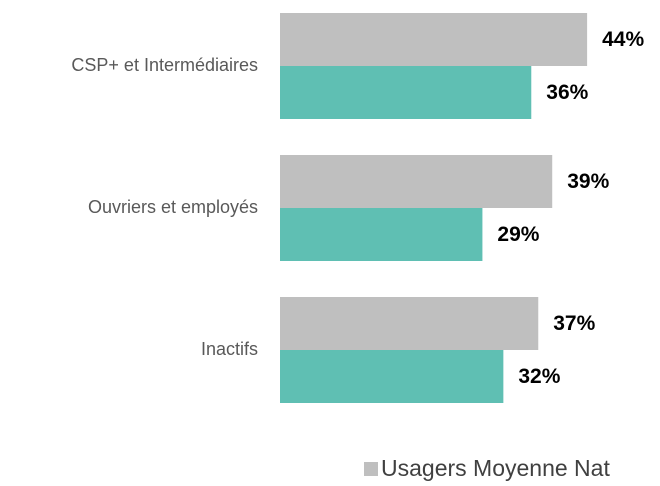 The width and height of the screenshot is (660, 486). What do you see at coordinates (173, 207) in the screenshot?
I see `category-label: Ouvriers et employés` at bounding box center [173, 207].